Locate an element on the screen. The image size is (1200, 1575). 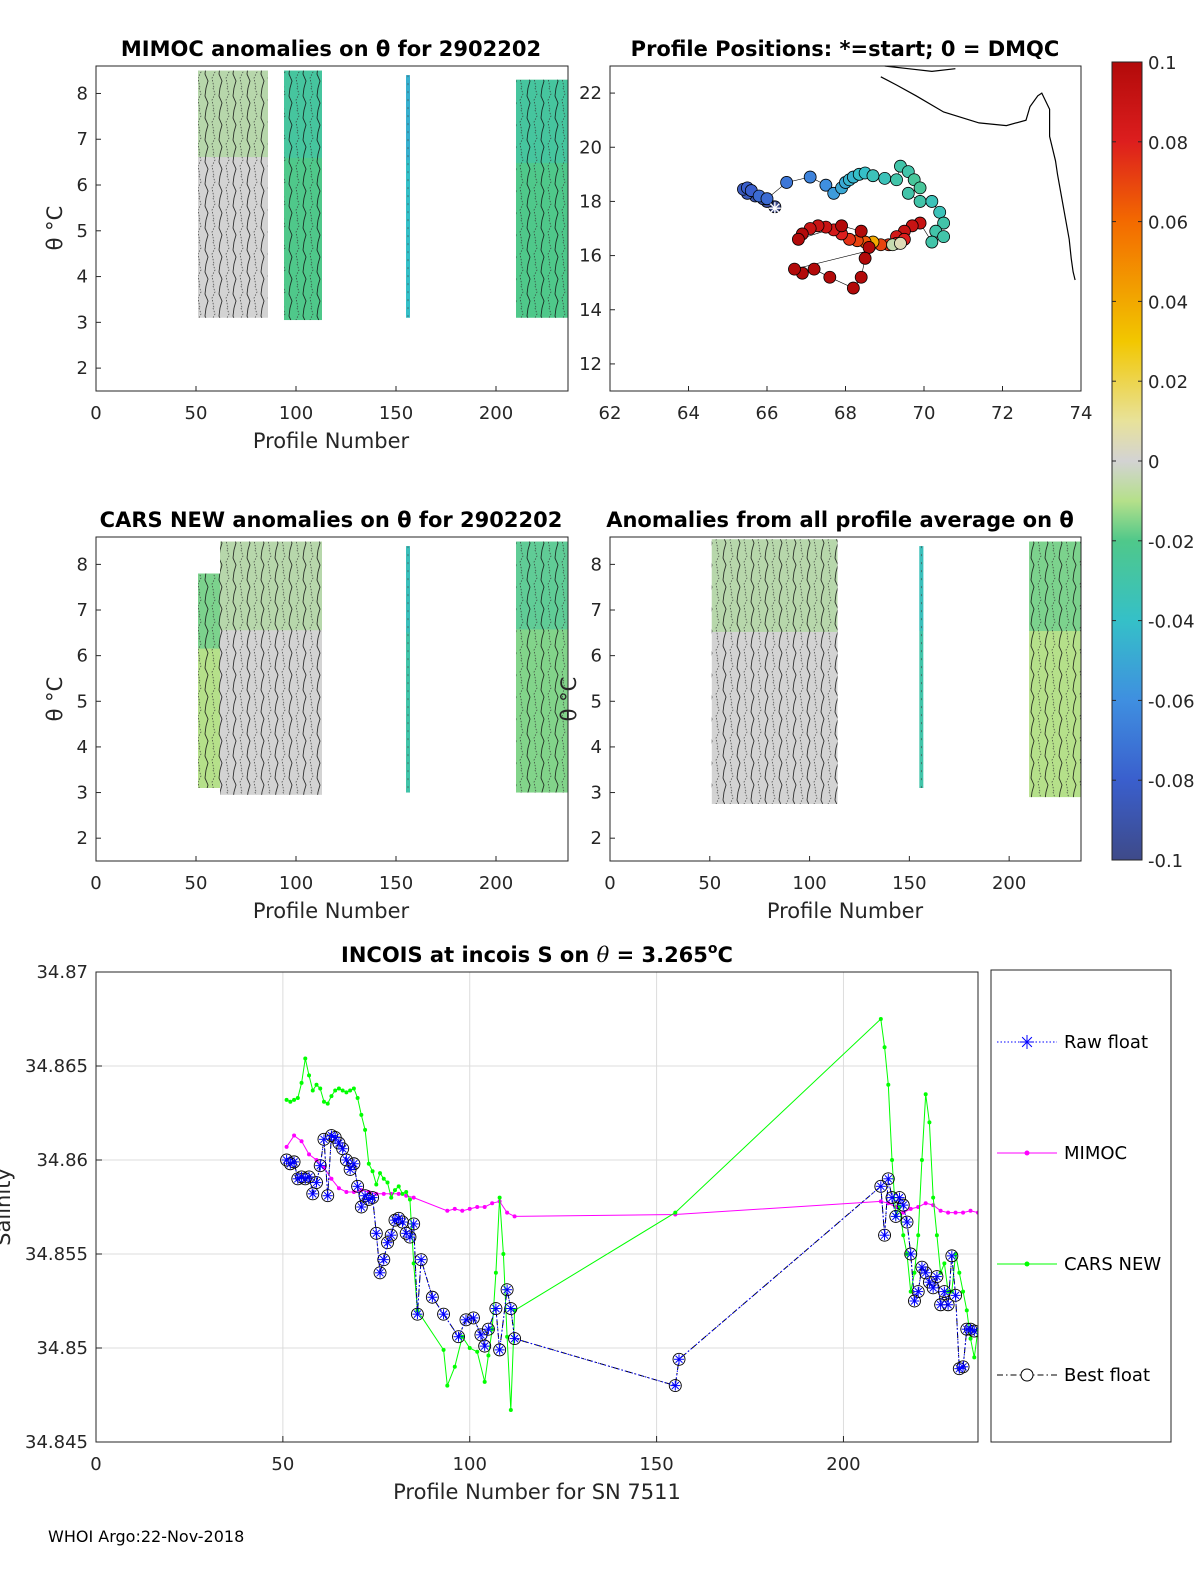
colorbar-tick-label: 0 is located at coordinates (1153, 462).